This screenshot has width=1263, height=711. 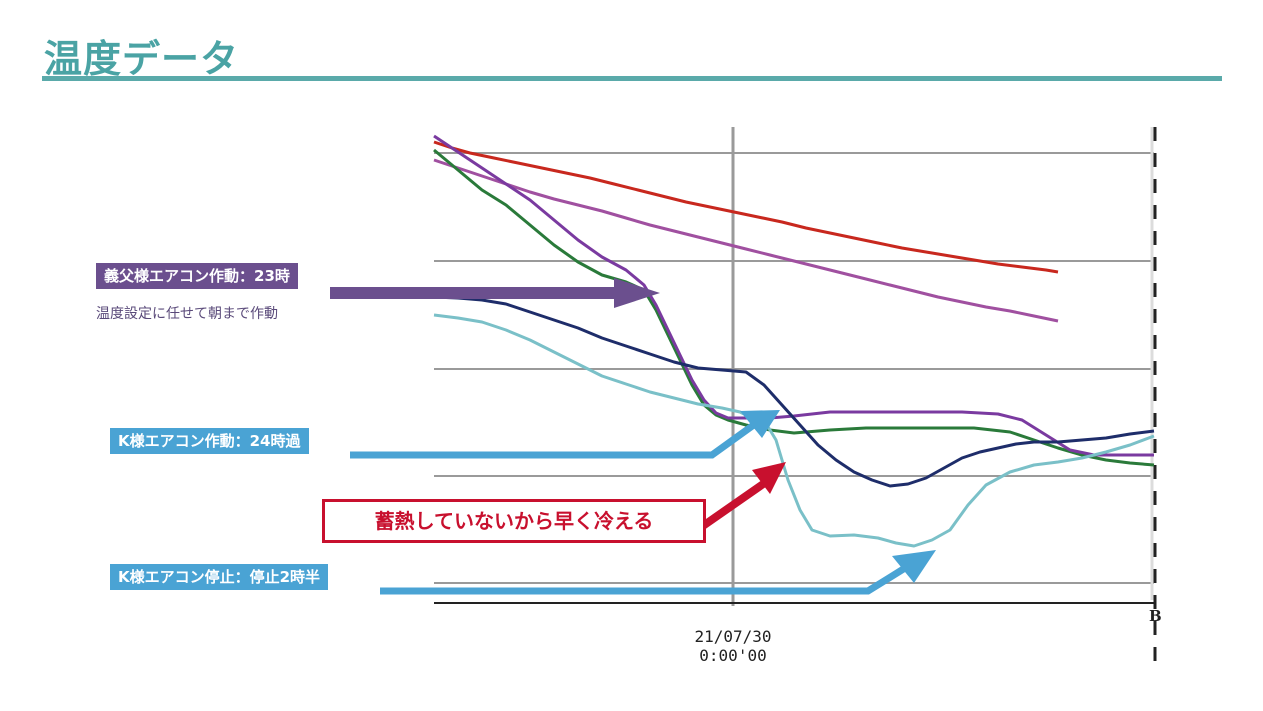 I want to click on x-tick-label: 21/07/30 0:00'00, so click(x=733, y=646).